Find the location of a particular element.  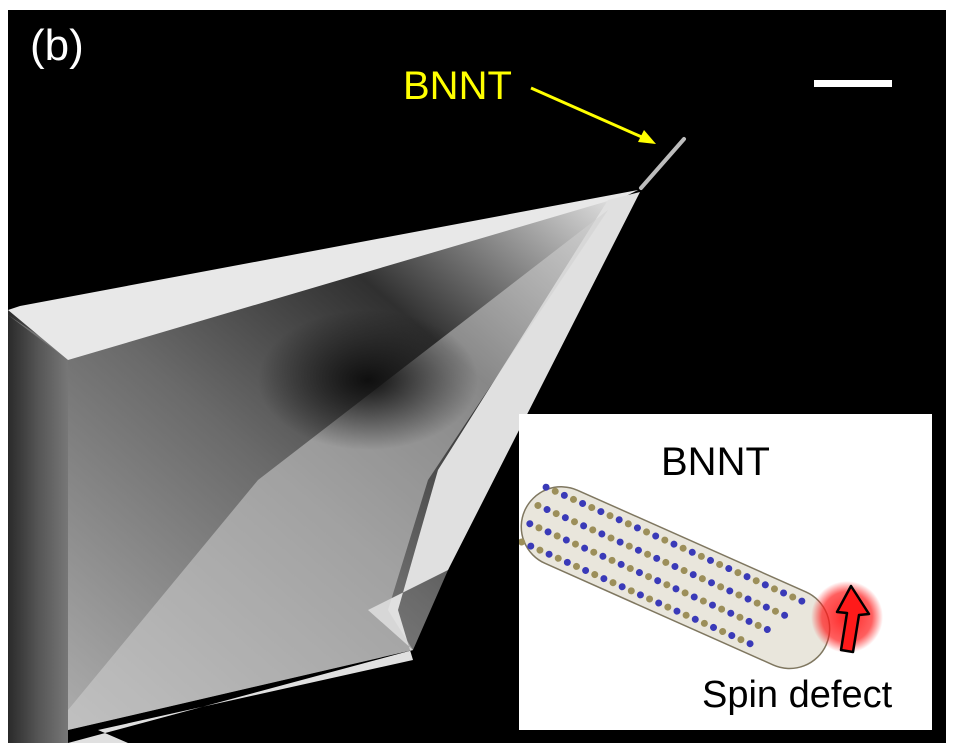

annotation-arrow is located at coordinates (587, 113).